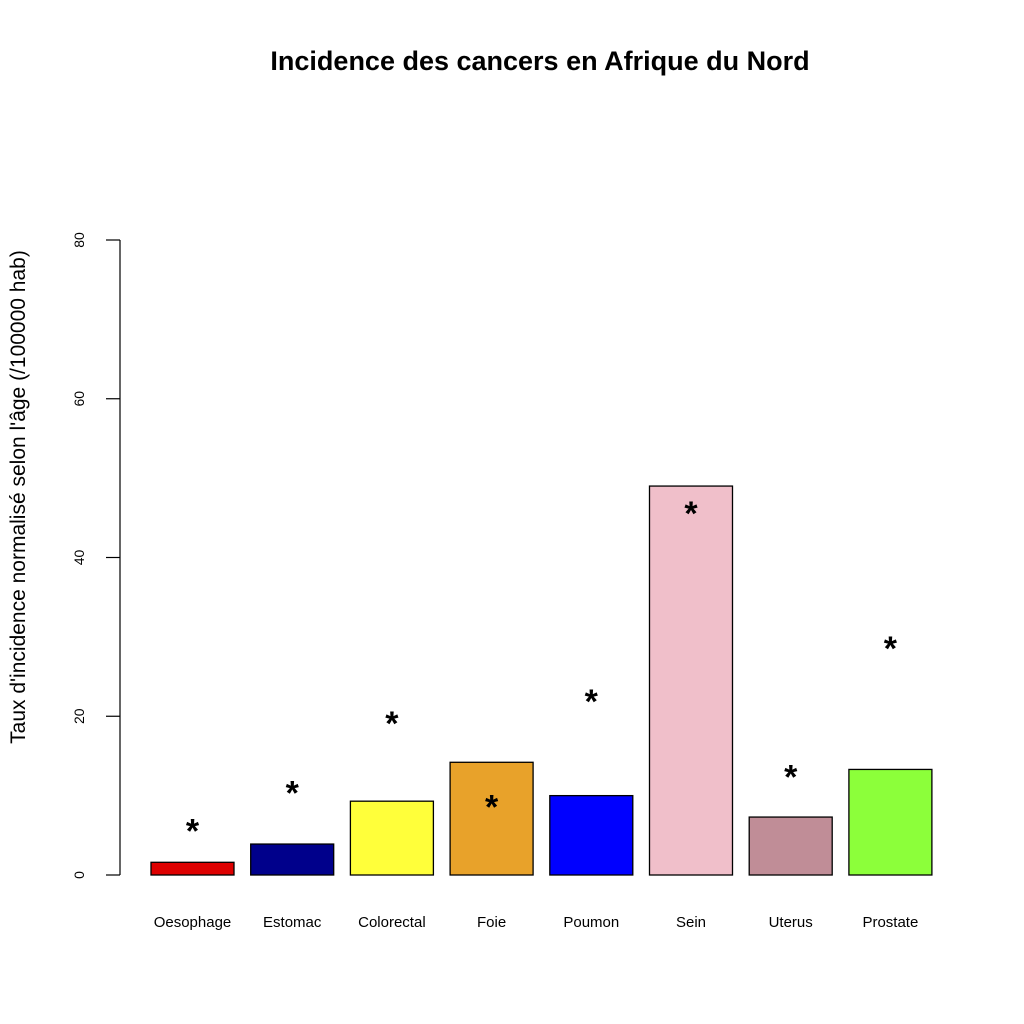 Image resolution: width=1024 pixels, height=1024 pixels. Describe the element at coordinates (691, 680) in the screenshot. I see `bar-sein` at that location.